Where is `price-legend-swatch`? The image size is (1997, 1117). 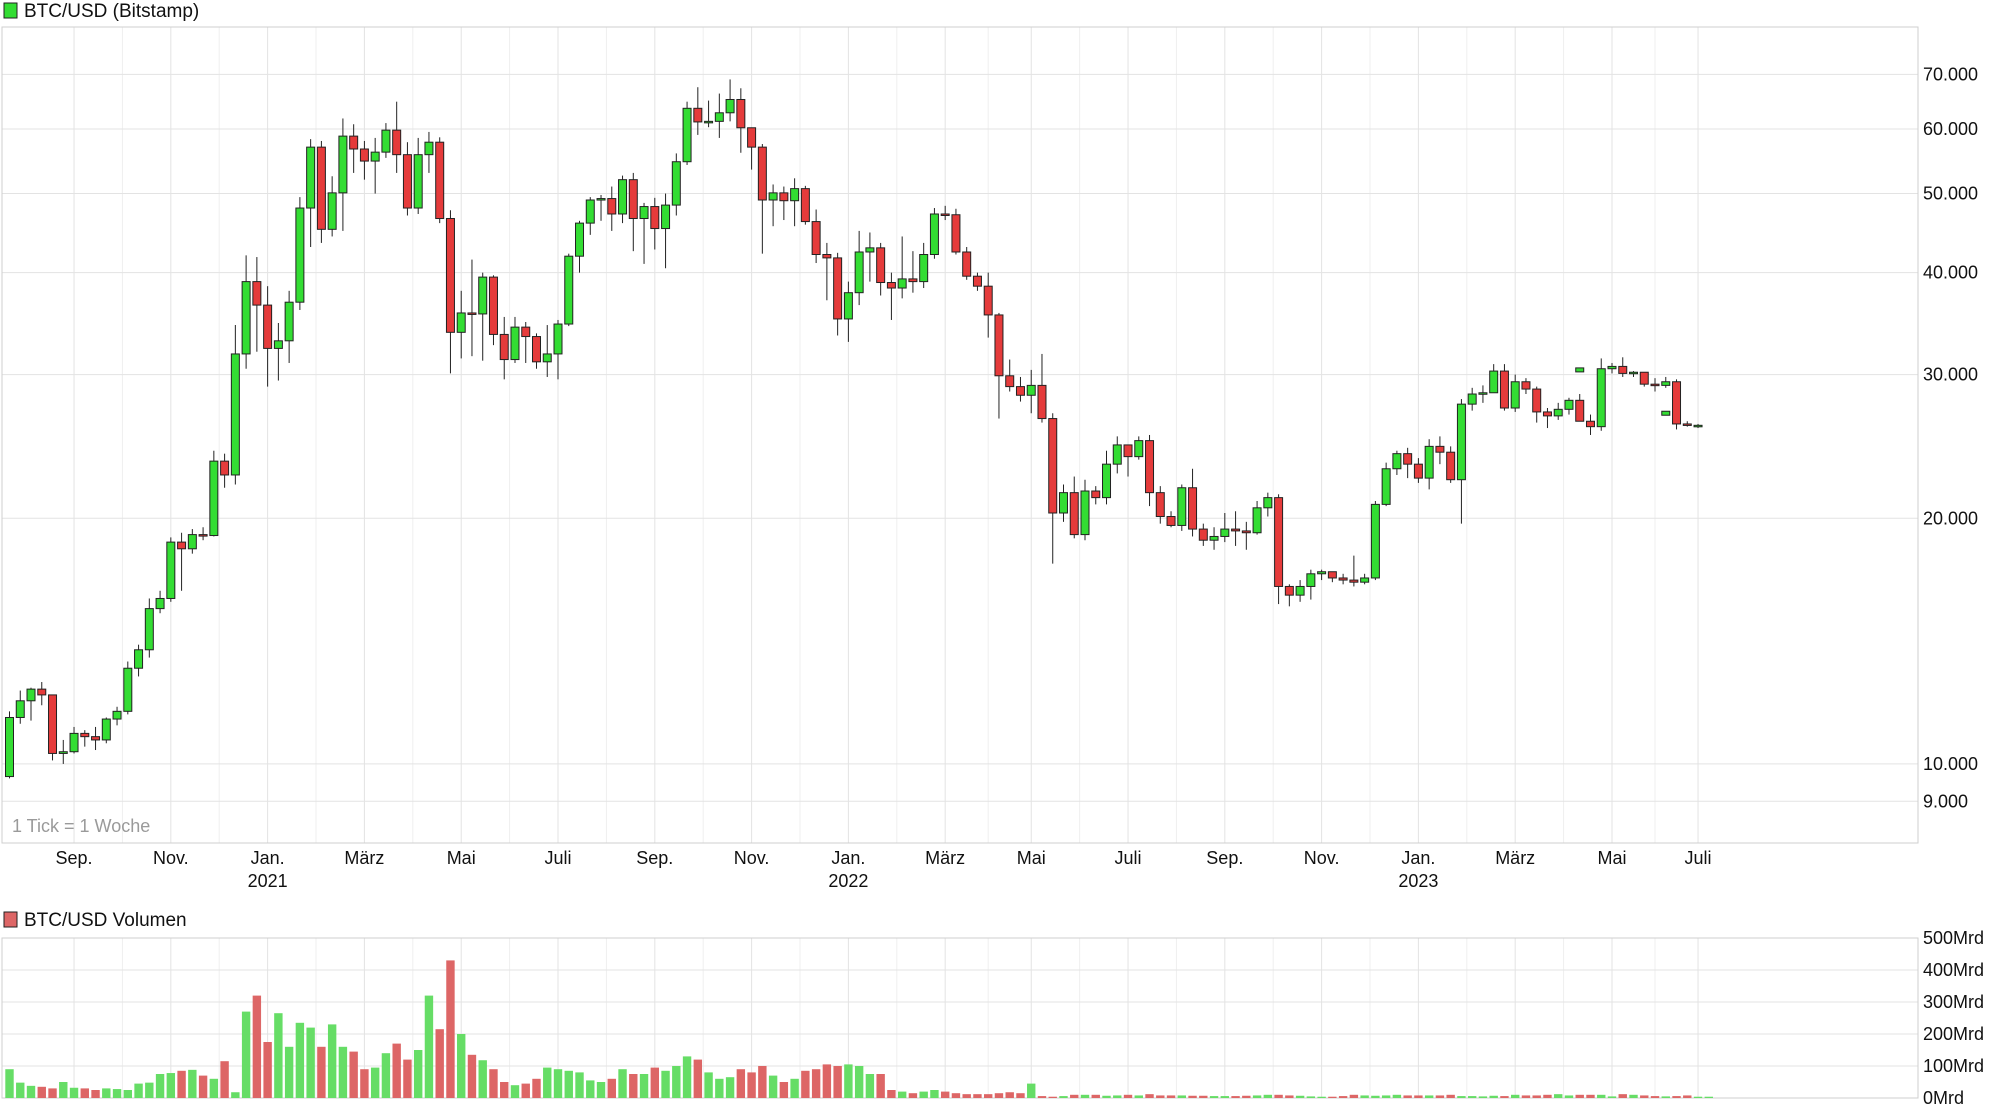 price-legend-swatch is located at coordinates (10, 10).